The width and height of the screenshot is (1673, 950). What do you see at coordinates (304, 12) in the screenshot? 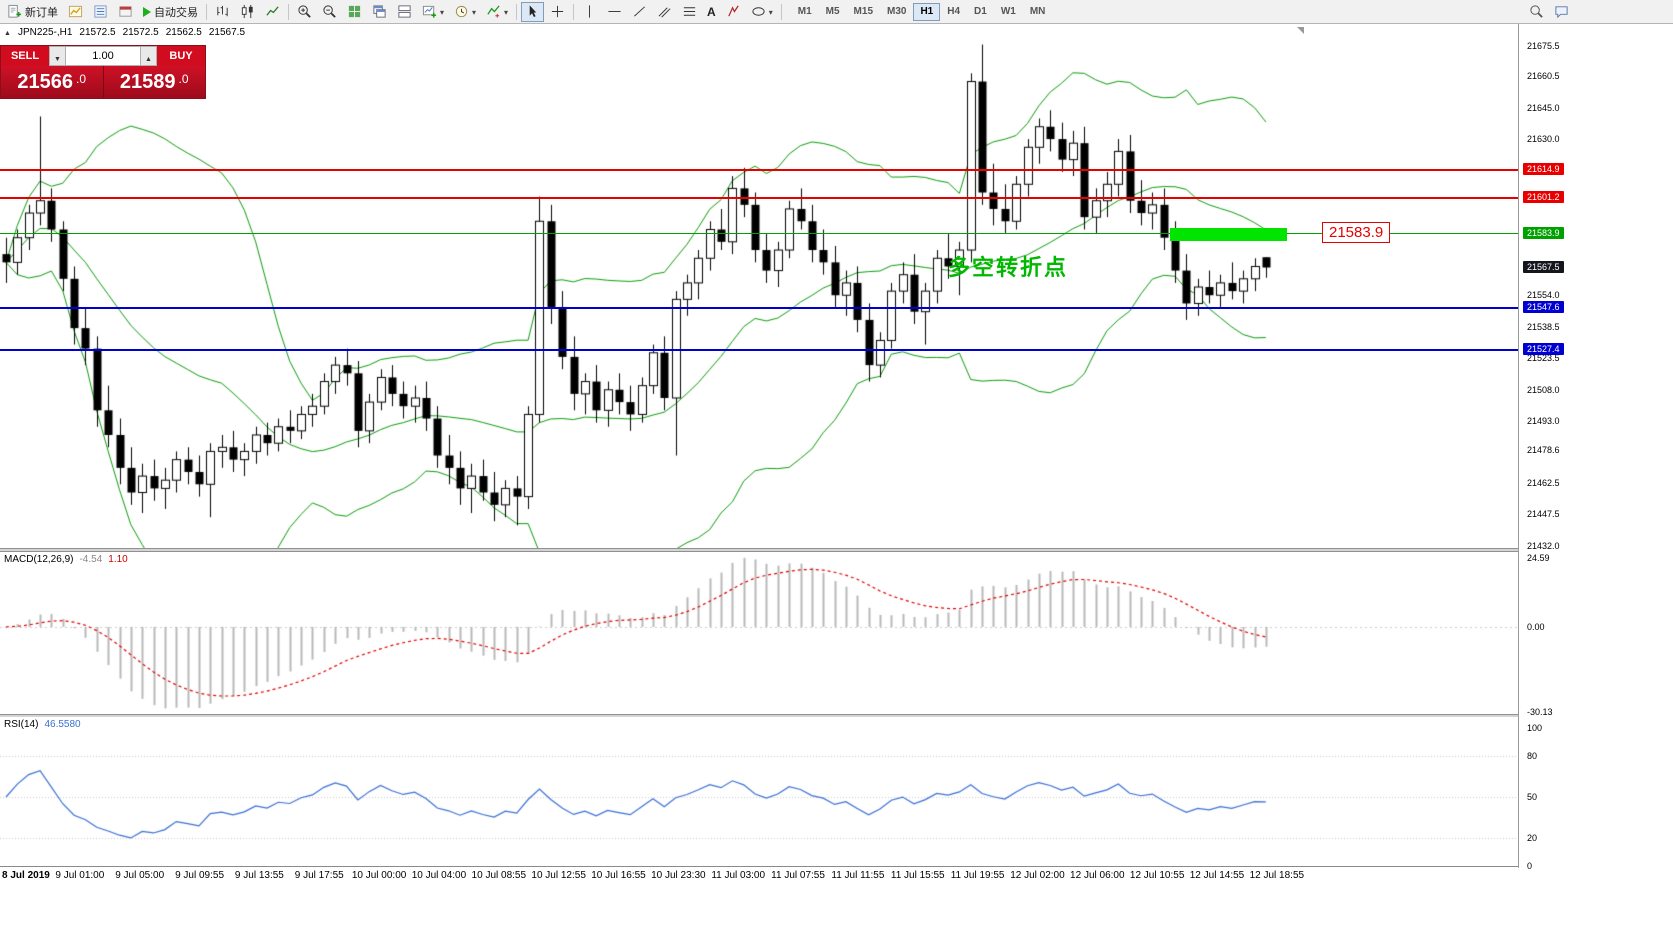
I see `zoom-in-button` at bounding box center [304, 12].